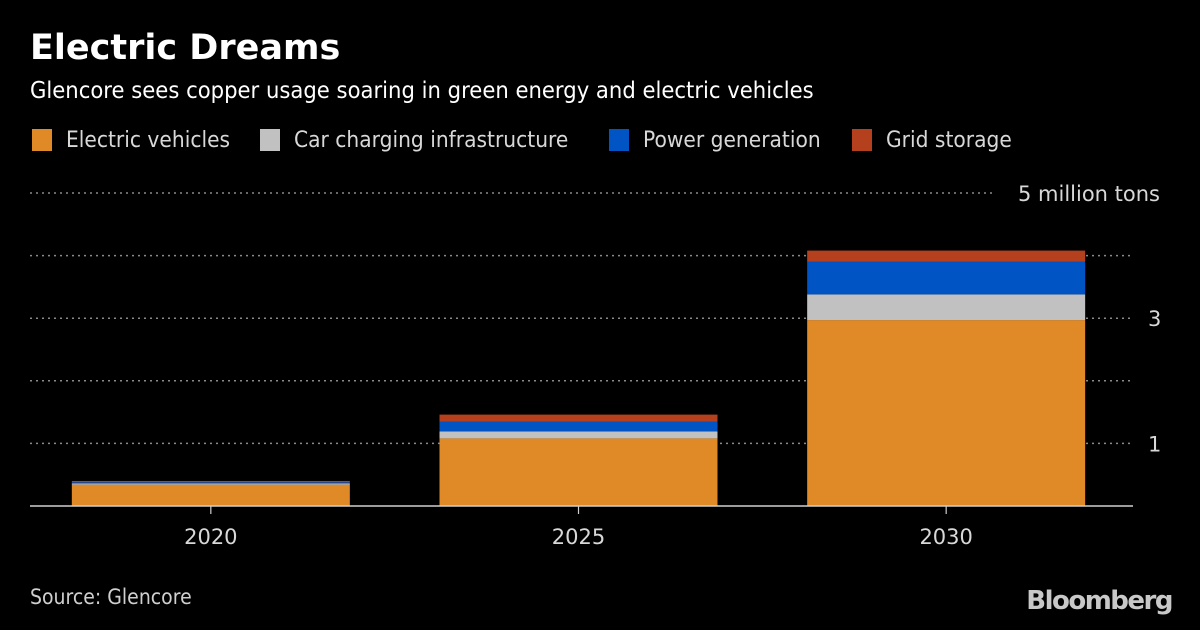  I want to click on source-note: Source: Glencore, so click(111, 597).